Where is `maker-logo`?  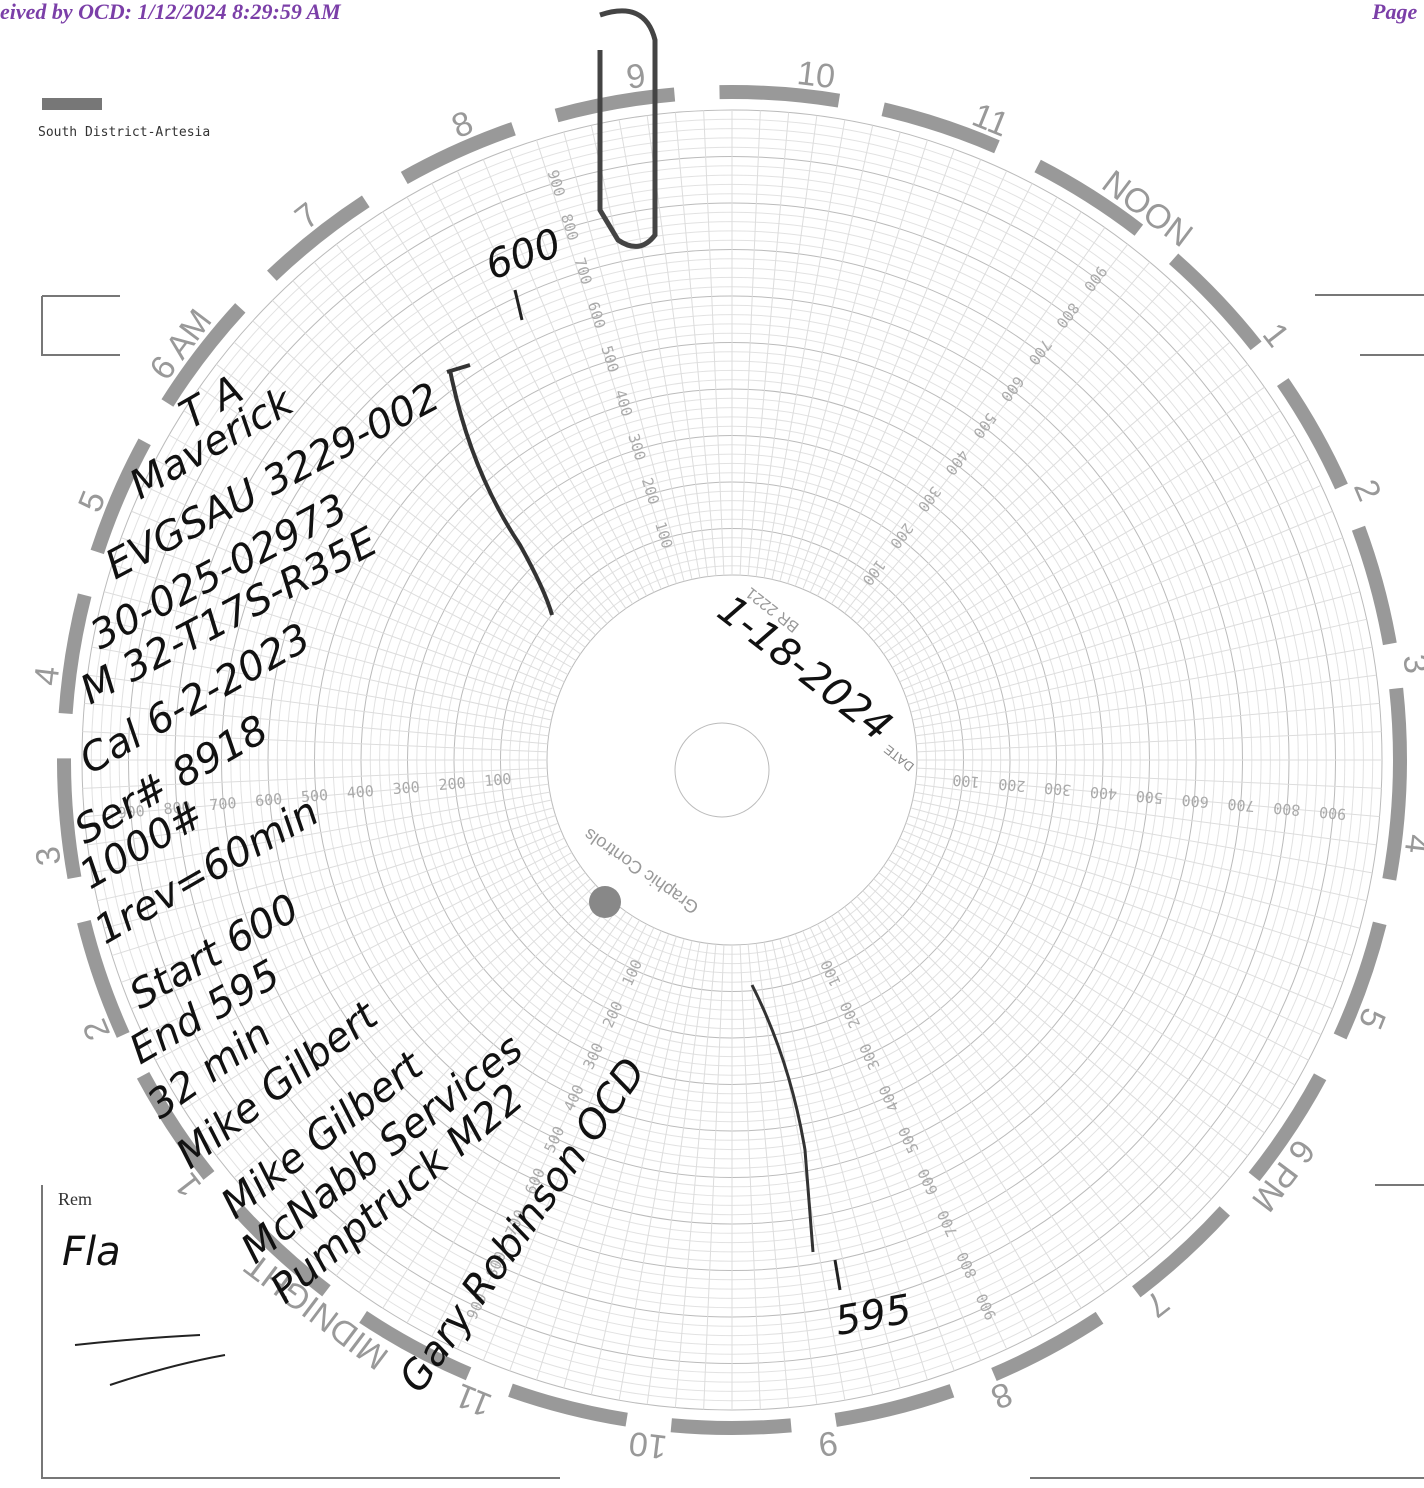 maker-logo is located at coordinates (605, 902).